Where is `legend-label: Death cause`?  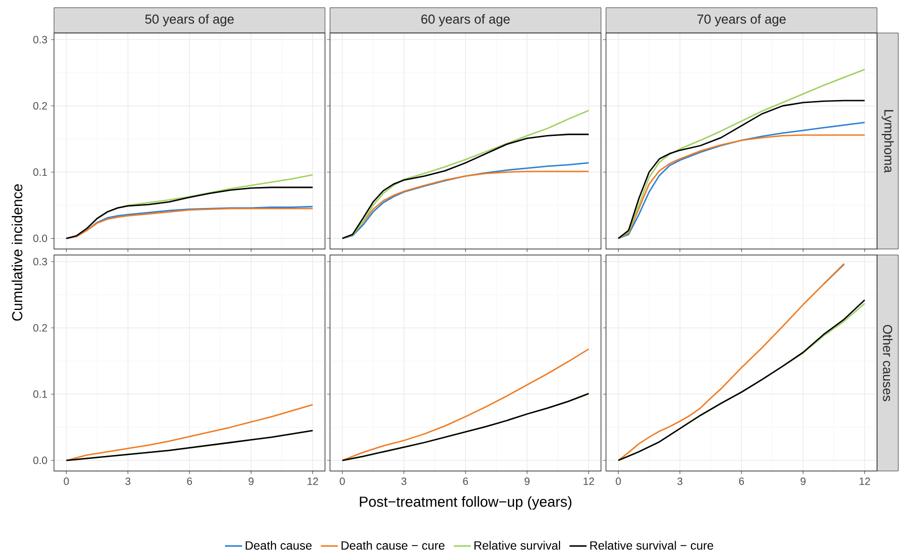 legend-label: Death cause is located at coordinates (279, 545).